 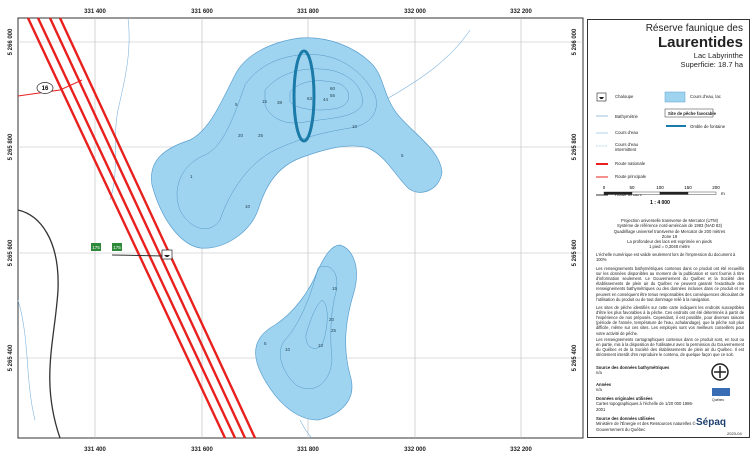 What do you see at coordinates (692, 113) in the screenshot?
I see `legend-label: Site de pêche favorable` at bounding box center [692, 113].